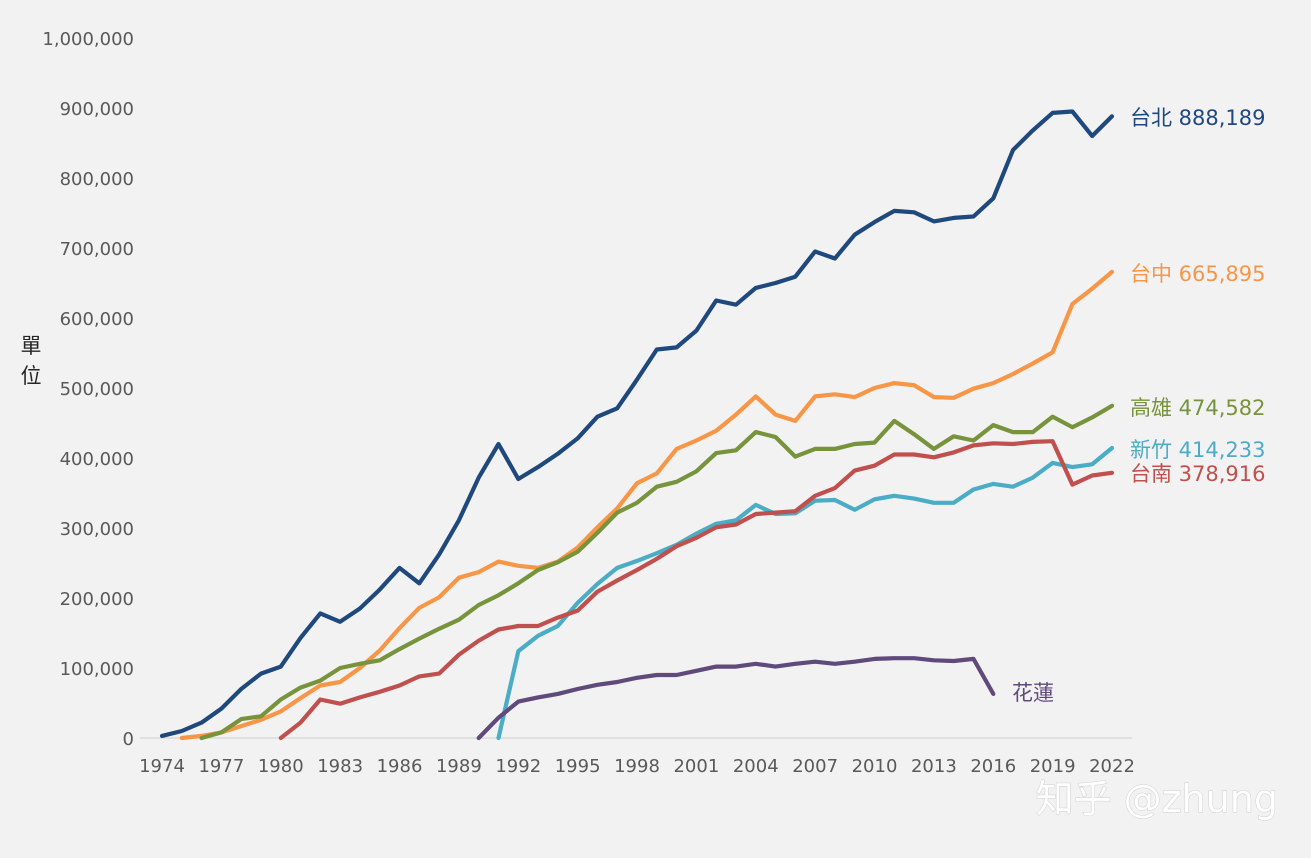  Describe the element at coordinates (340, 766) in the screenshot. I see `x-tick-label: 1983` at that location.